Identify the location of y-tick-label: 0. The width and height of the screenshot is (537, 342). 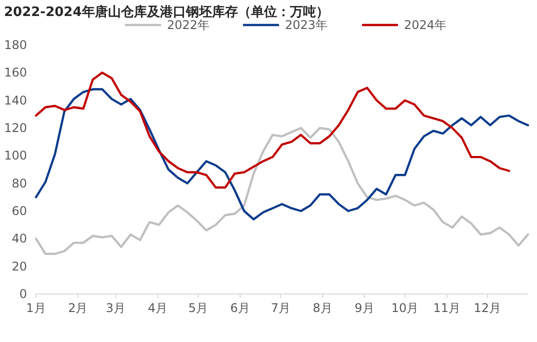
(23, 294).